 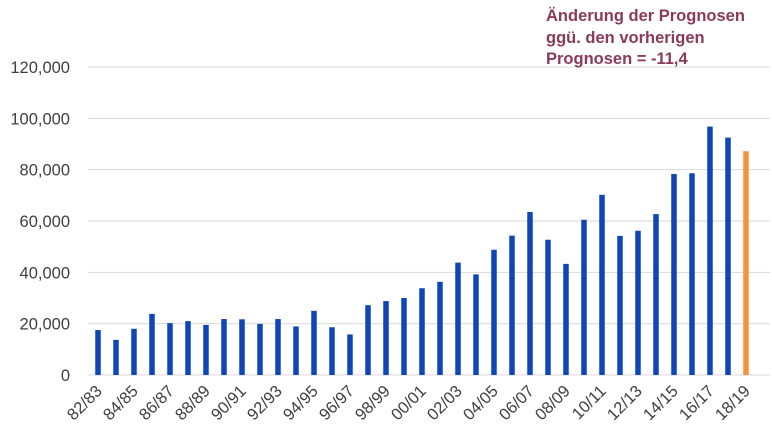 What do you see at coordinates (40, 119) in the screenshot?
I see `y-tick-label: 100,000` at bounding box center [40, 119].